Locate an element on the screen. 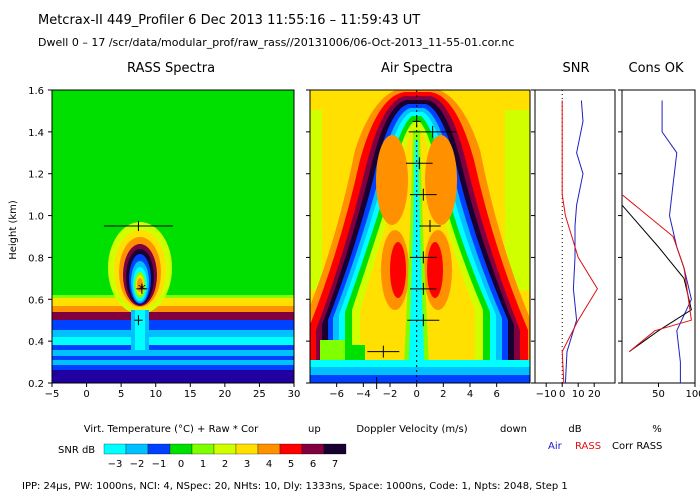 The image size is (700, 500). air-moment-marks is located at coordinates (400, 252).